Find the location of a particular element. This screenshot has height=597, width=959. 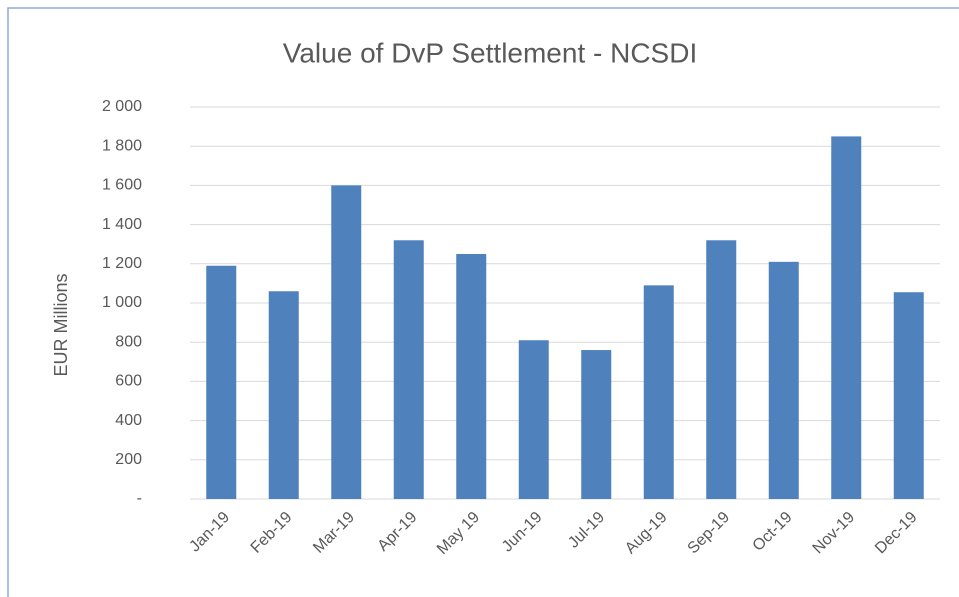

y-tick-label: - is located at coordinates (139, 498).